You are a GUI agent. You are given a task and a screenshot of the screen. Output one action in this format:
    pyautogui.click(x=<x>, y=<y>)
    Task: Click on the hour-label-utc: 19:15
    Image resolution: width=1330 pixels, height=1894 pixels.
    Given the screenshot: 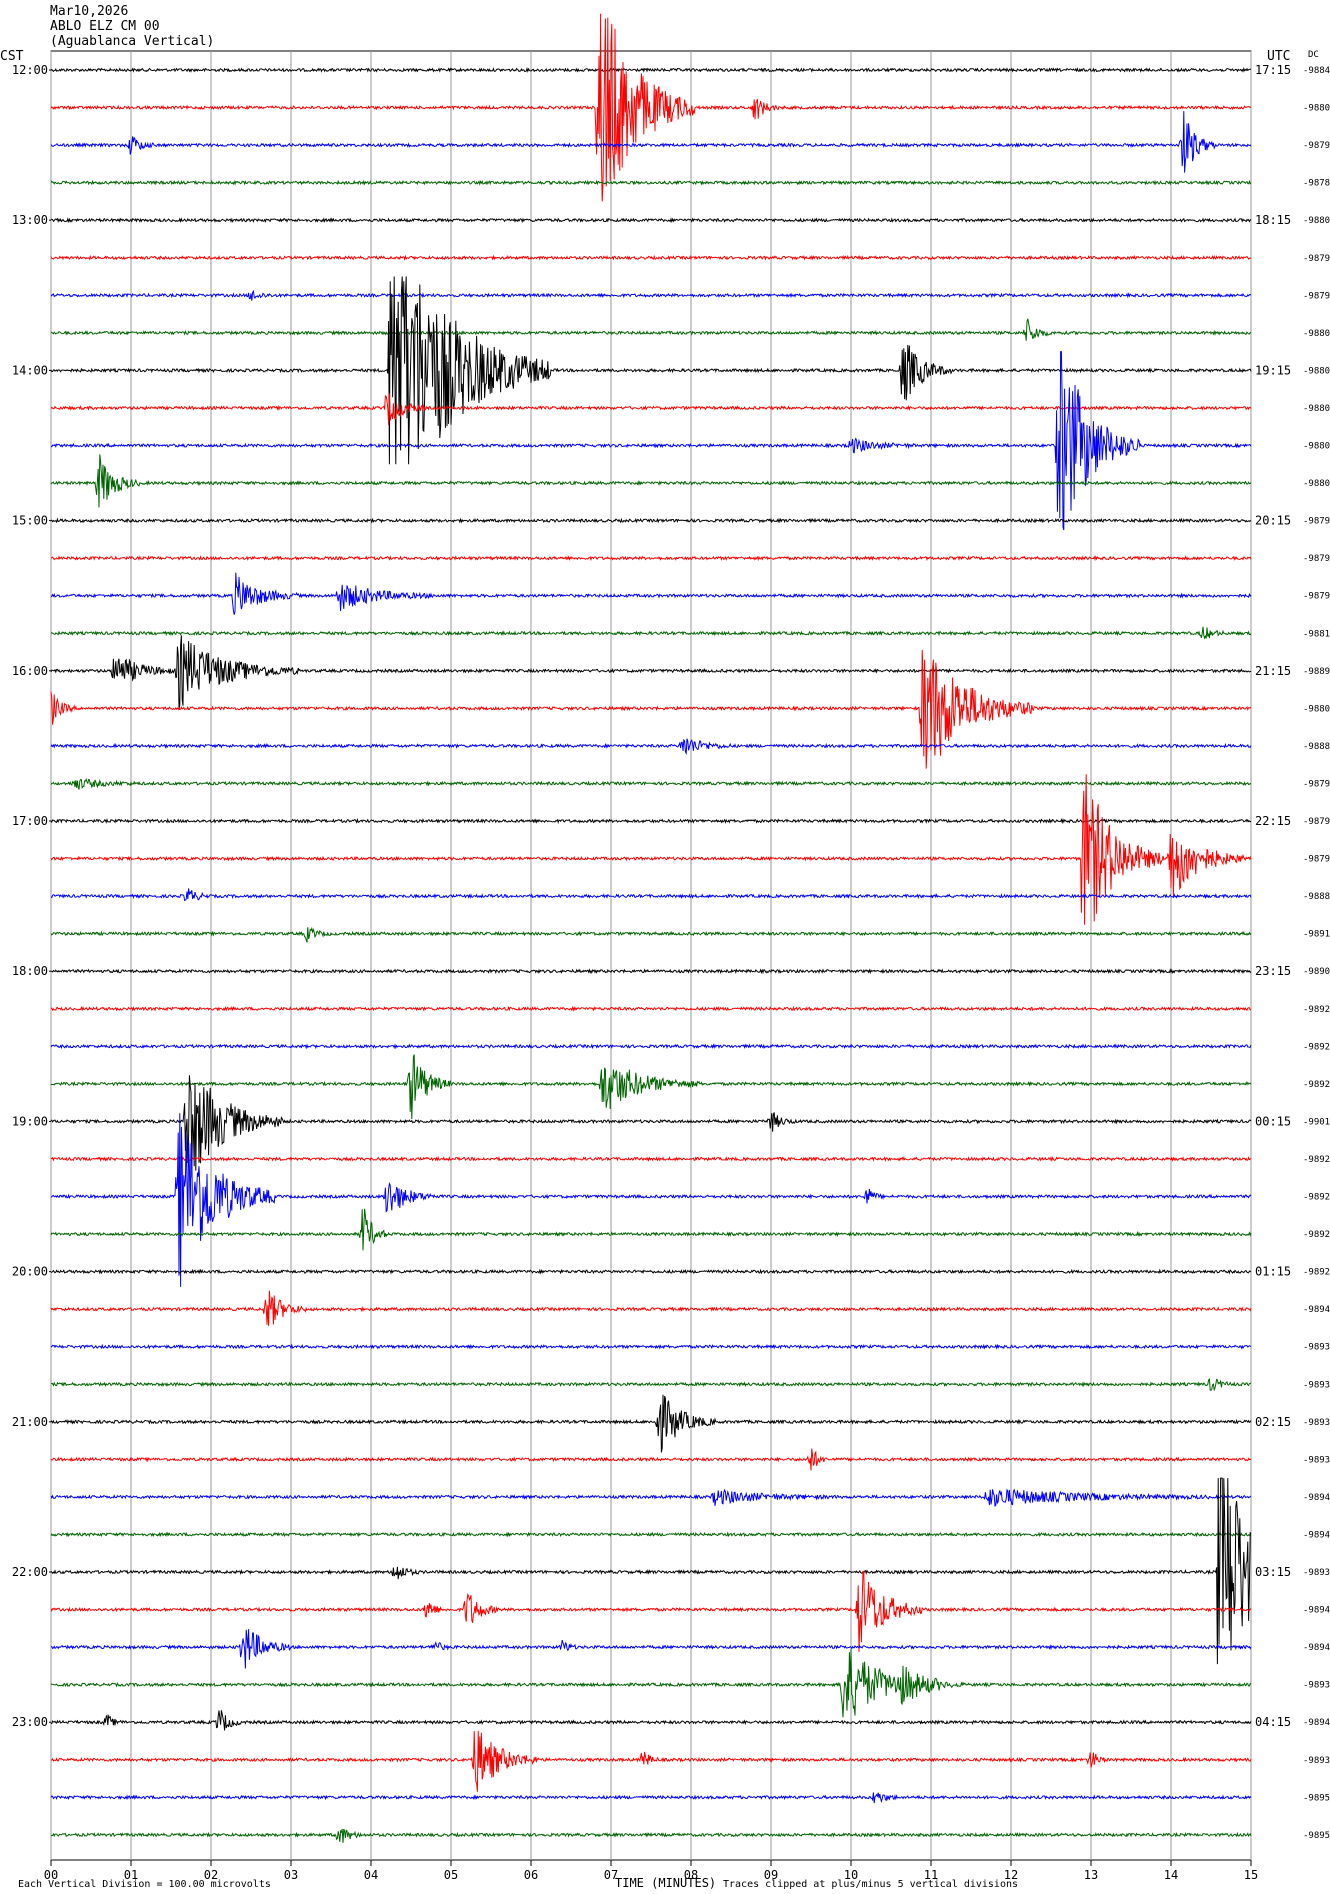 What is the action you would take?
    pyautogui.click(x=1273, y=370)
    